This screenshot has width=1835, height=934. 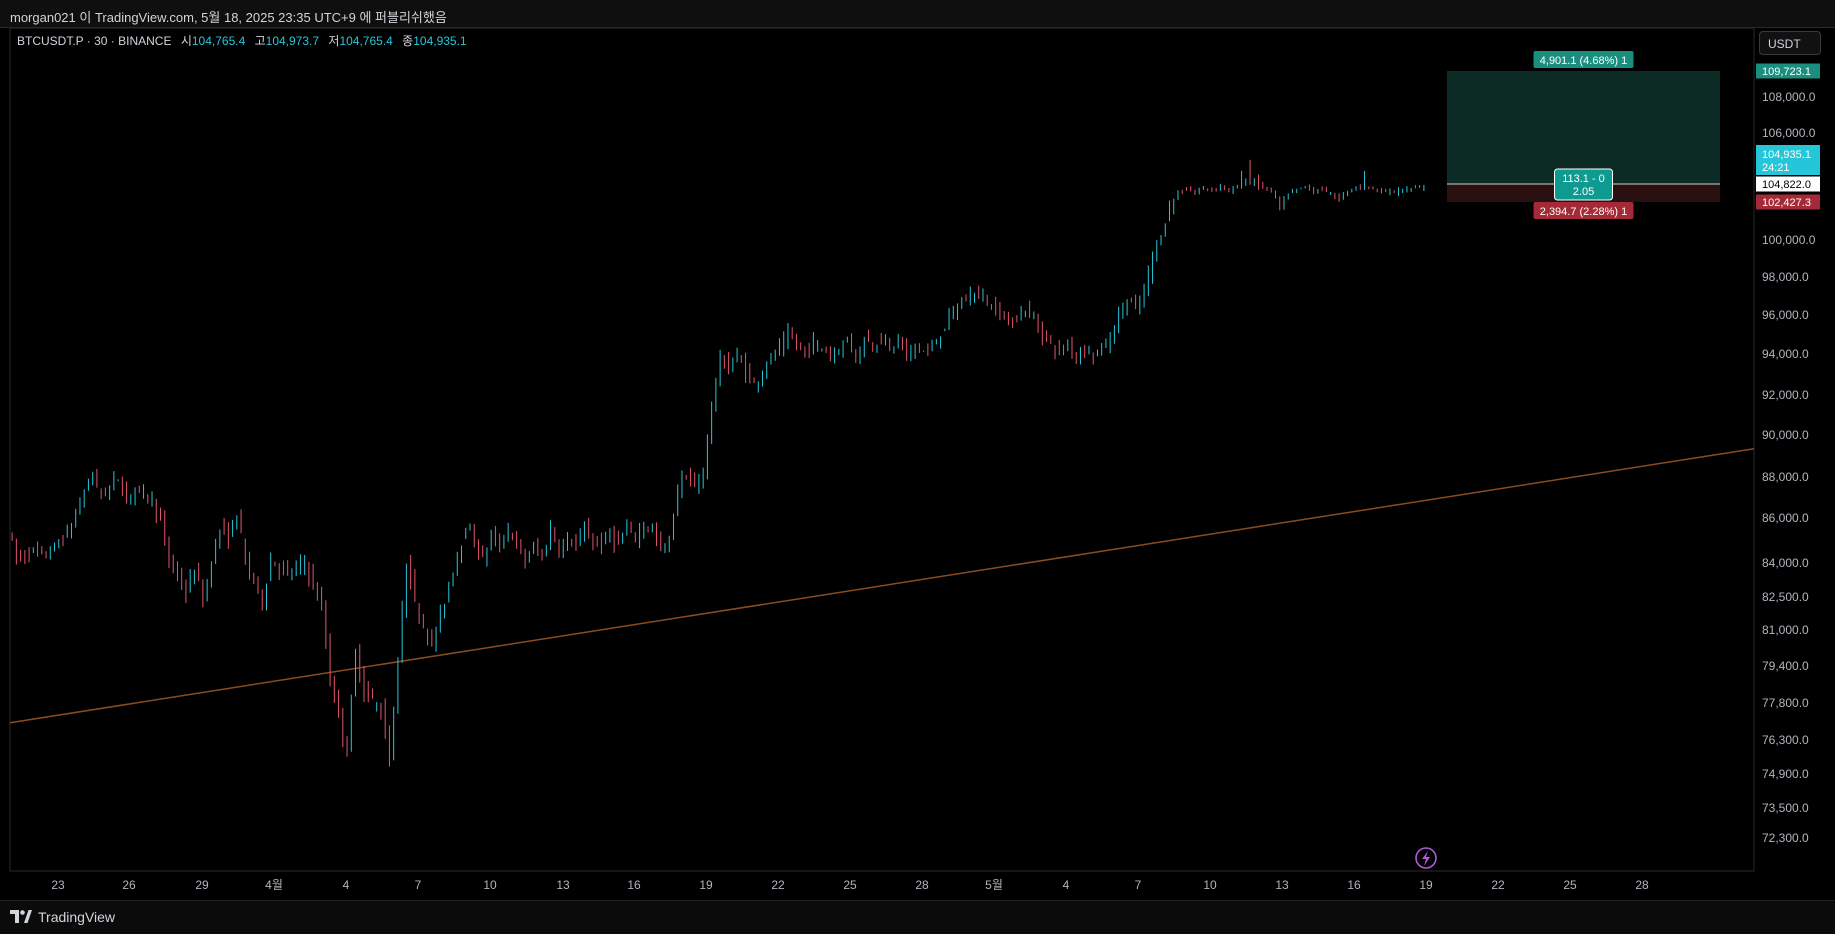 What do you see at coordinates (1785, 740) in the screenshot?
I see `price-tick-label: 76,300.0` at bounding box center [1785, 740].